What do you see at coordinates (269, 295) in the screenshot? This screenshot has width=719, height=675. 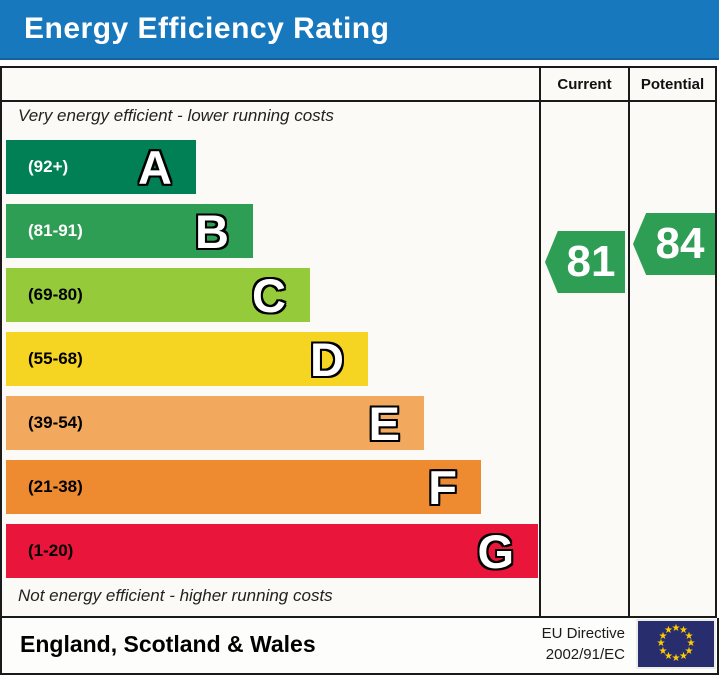 I see `band-c-letter: C` at bounding box center [269, 295].